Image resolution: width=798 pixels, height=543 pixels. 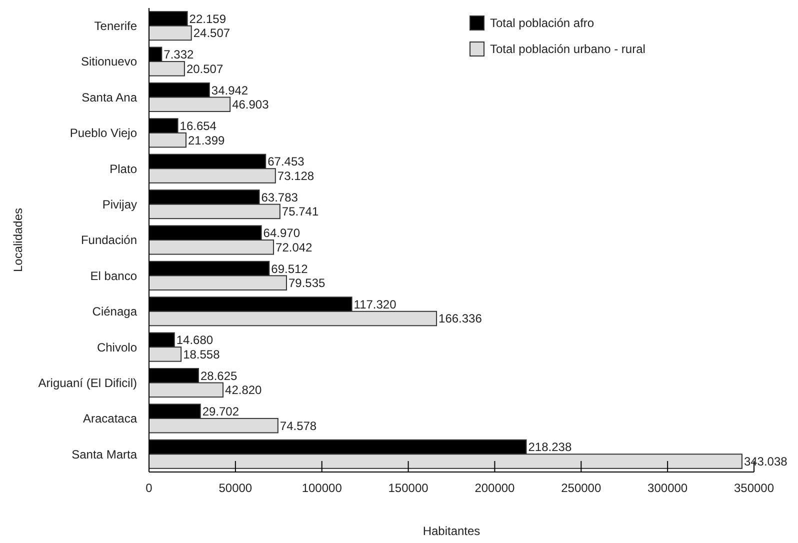 I want to click on data-label: 73.128, so click(x=295, y=175).